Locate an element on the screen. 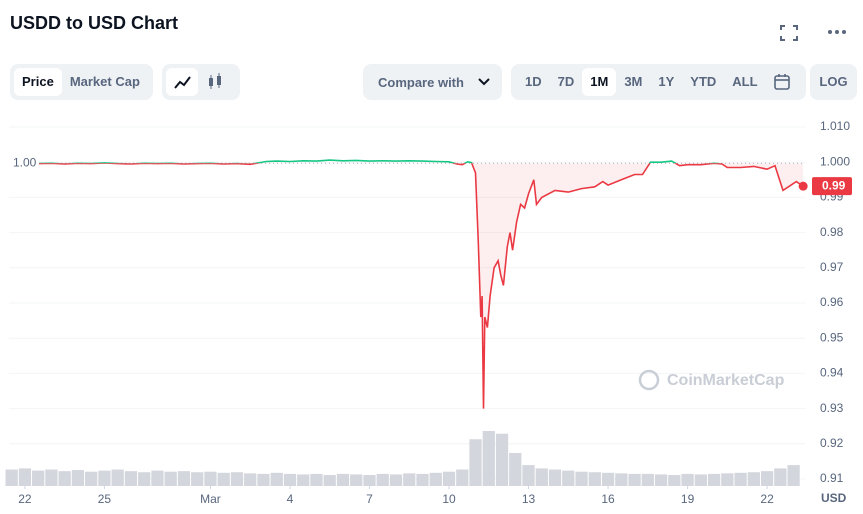  y-tick-label: 0.96 is located at coordinates (832, 302).